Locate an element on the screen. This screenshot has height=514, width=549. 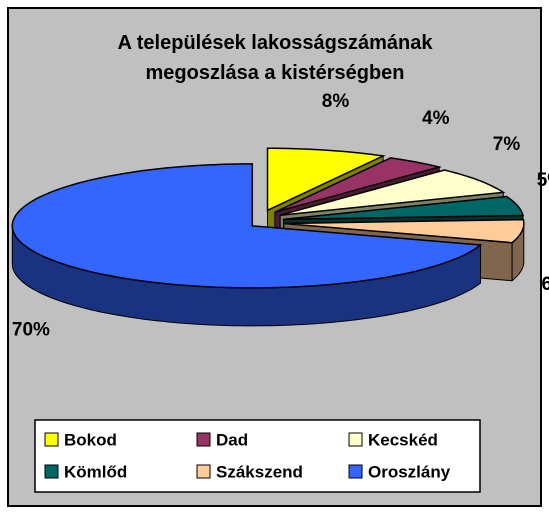
data-label: 5% is located at coordinates (543, 180).